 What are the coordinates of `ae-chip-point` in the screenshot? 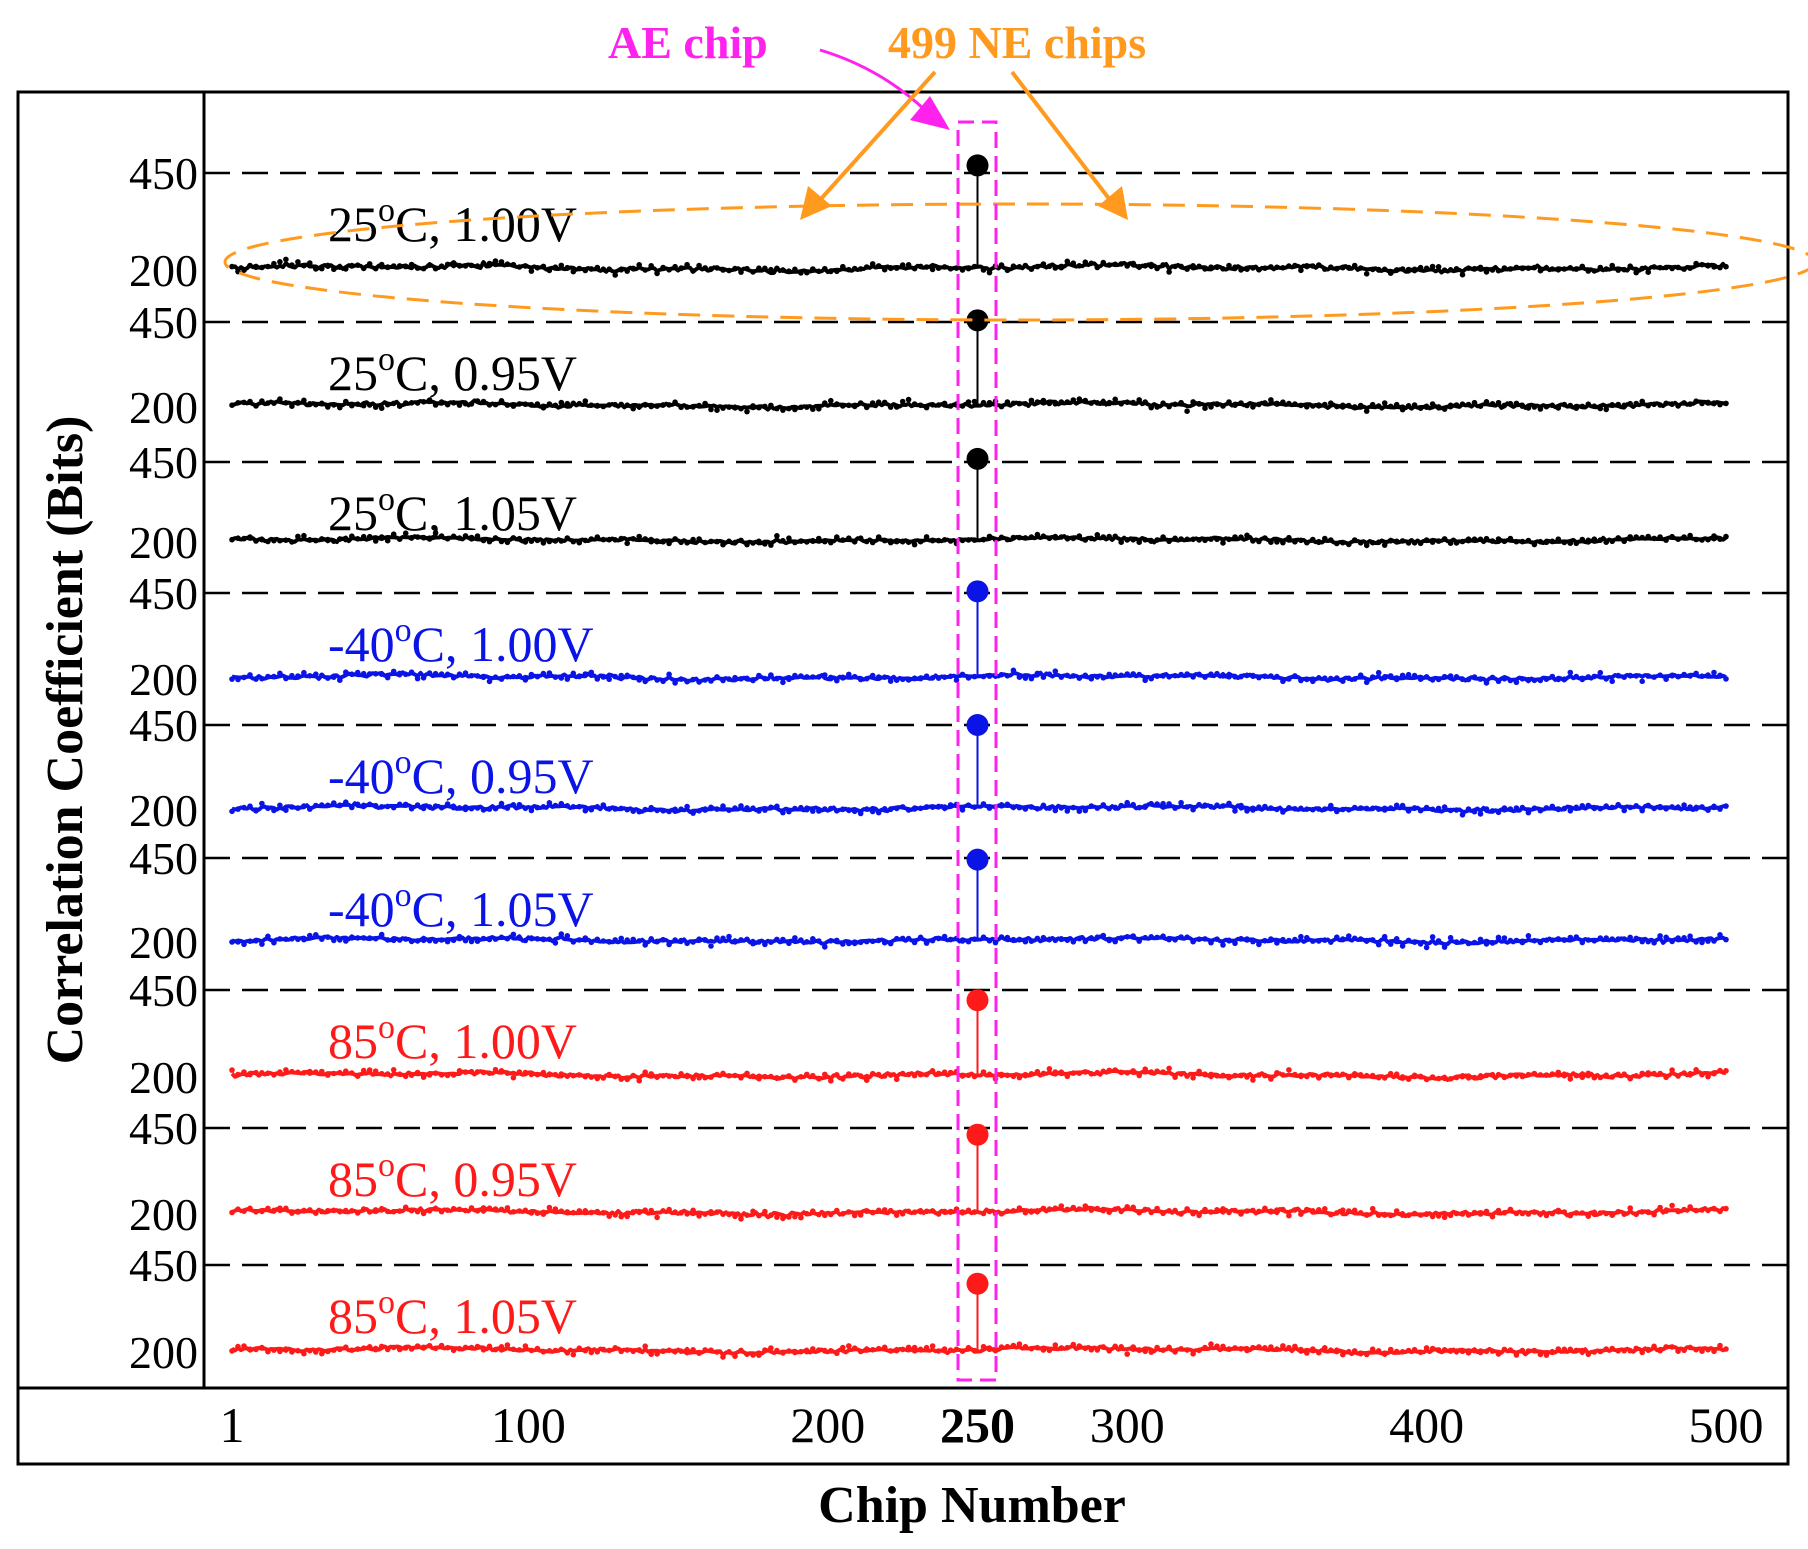 It's located at (977, 1000).